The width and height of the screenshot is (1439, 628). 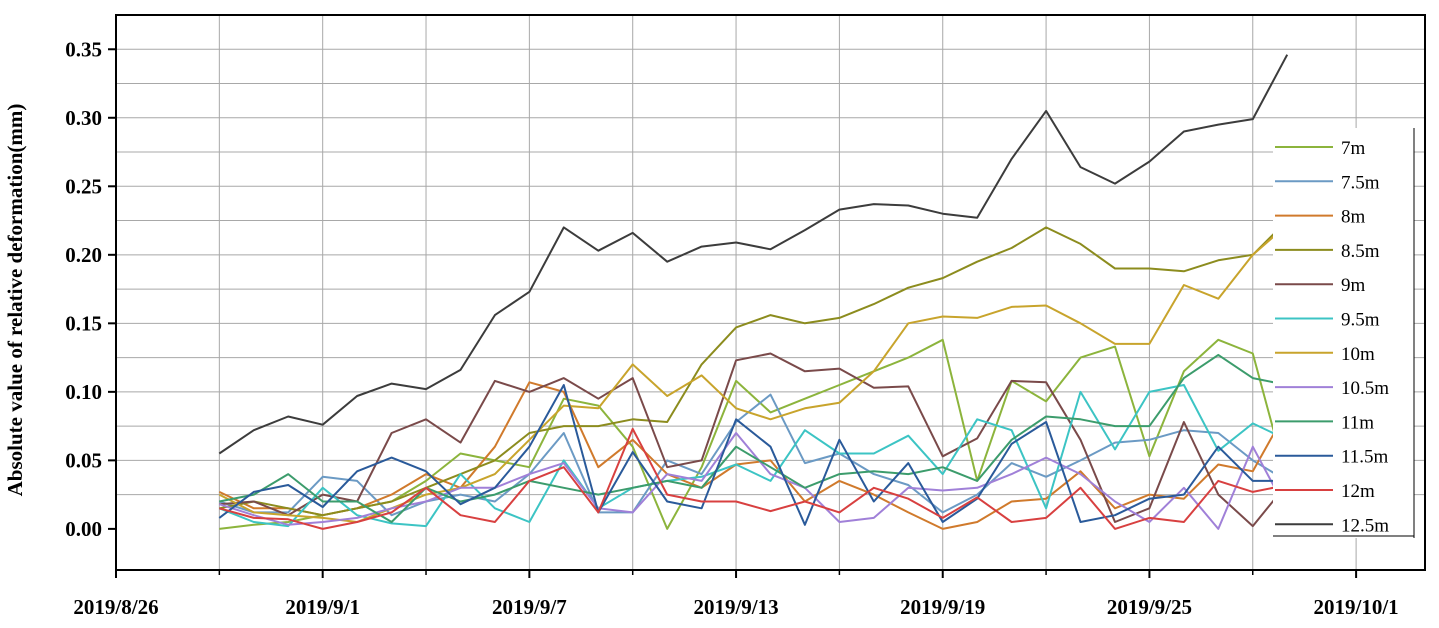 What do you see at coordinates (1365, 525) in the screenshot?
I see `legend-label-12.5m: 12.5m` at bounding box center [1365, 525].